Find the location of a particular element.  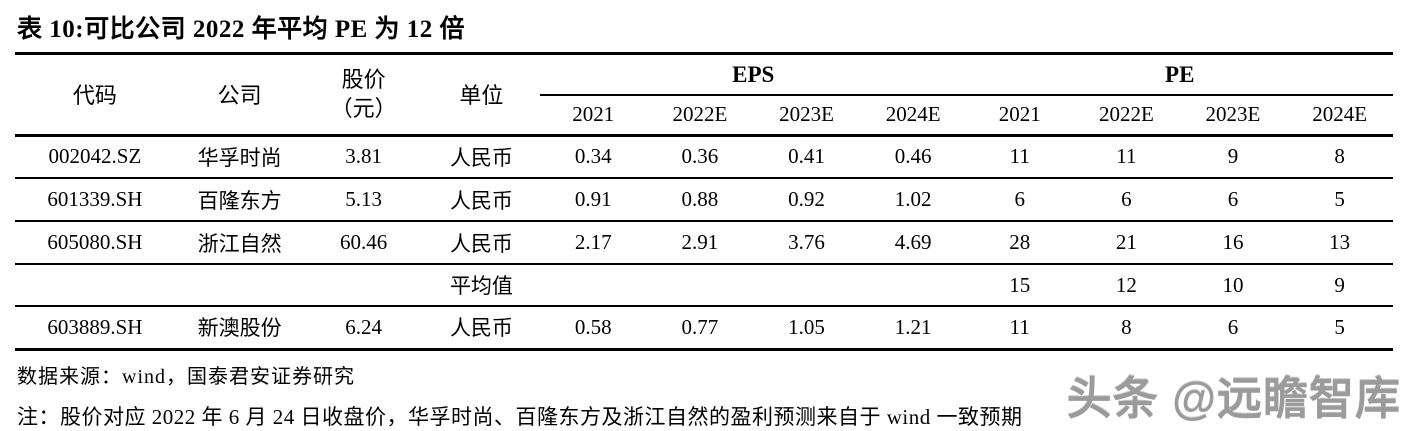

cell-eps-2021: 0.34 is located at coordinates (593, 157).